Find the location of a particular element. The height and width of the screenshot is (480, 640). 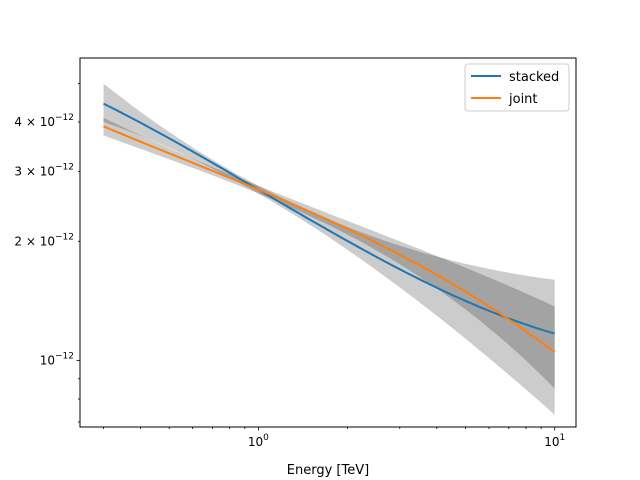

legend-label-joint: joint is located at coordinates (523, 99).